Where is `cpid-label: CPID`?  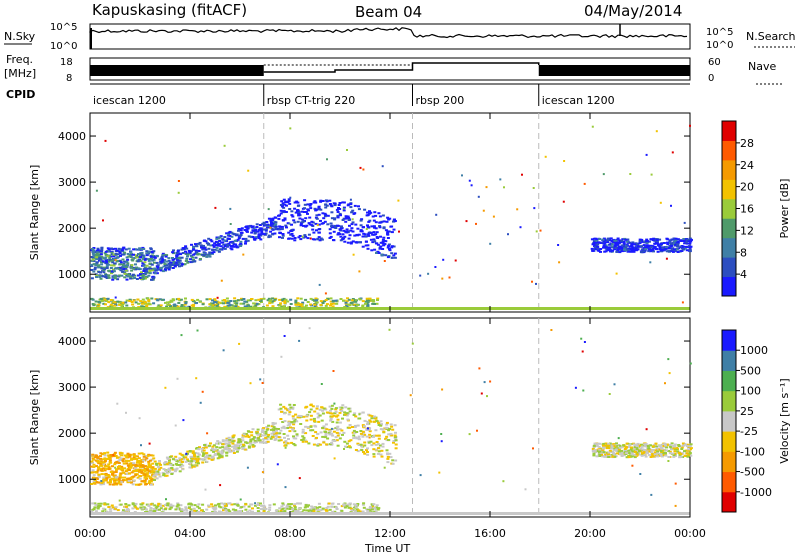 cpid-label: CPID is located at coordinates (20, 94).